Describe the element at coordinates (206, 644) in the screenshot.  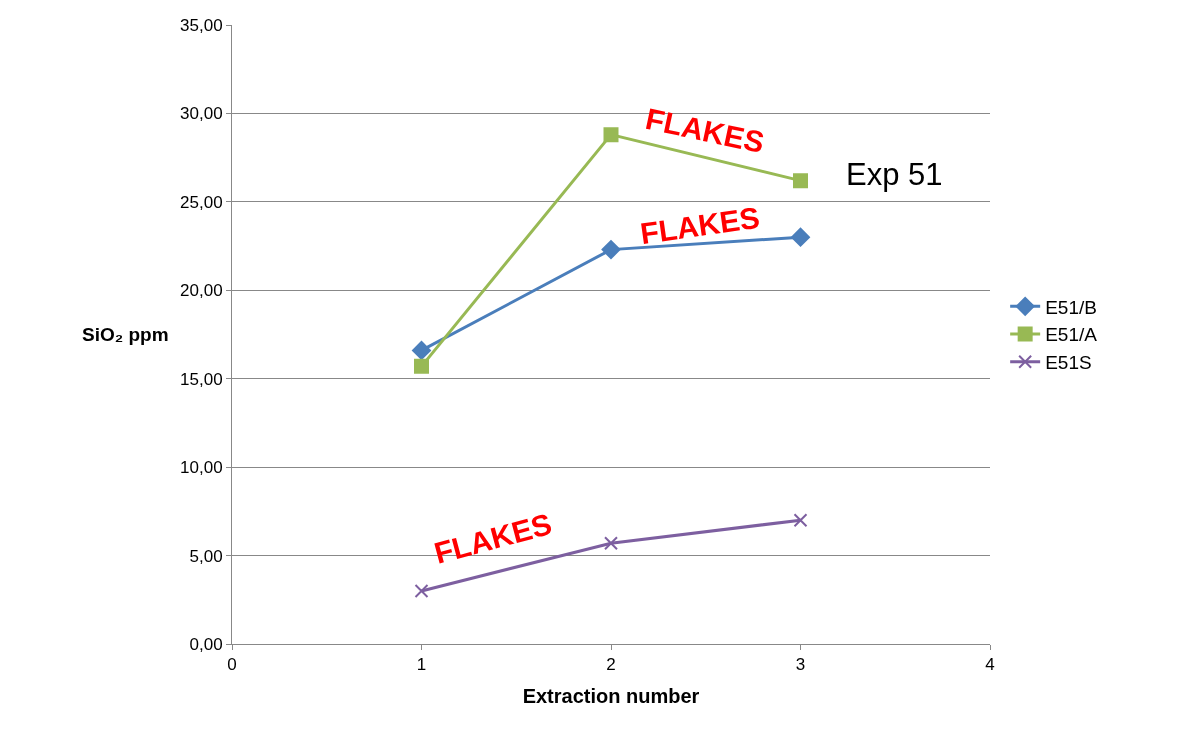
I see `y-tick-label: 0,00` at that location.